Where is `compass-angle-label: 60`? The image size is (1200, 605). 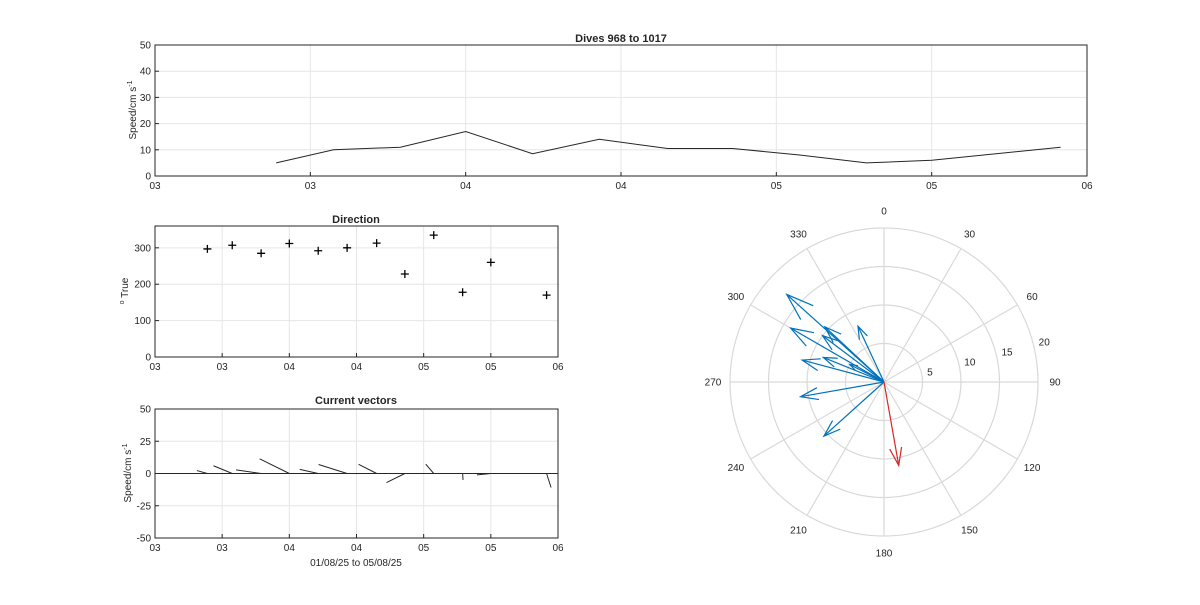
compass-angle-label: 60 is located at coordinates (1033, 297).